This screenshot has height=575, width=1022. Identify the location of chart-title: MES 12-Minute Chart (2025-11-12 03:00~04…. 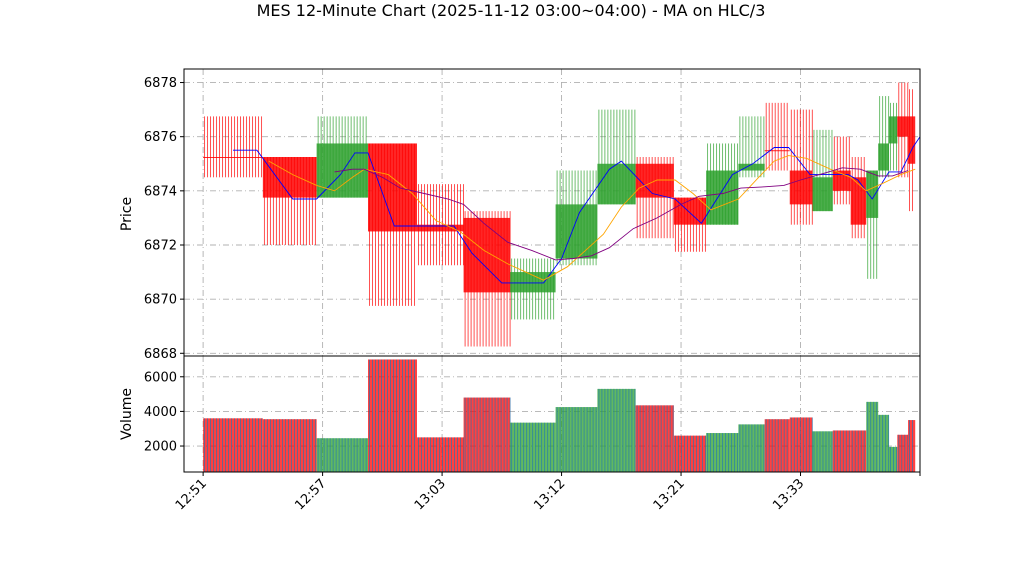
(511, 10).